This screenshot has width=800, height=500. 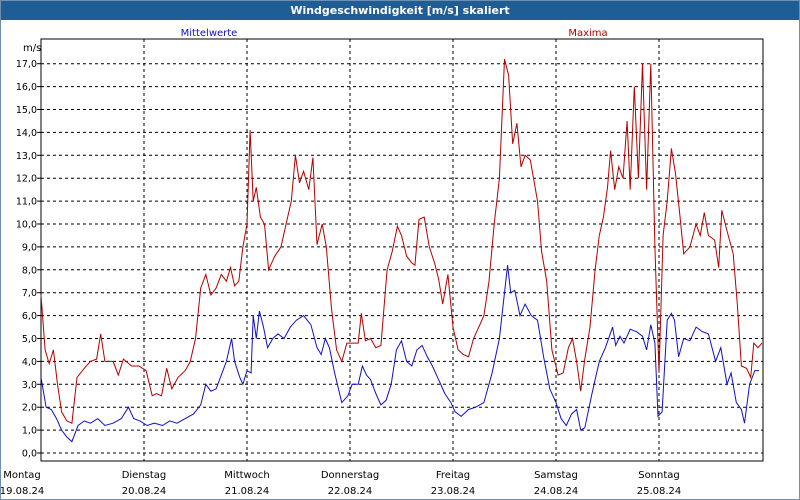 I want to click on y-tick-label: 10,0, so click(x=26, y=225).